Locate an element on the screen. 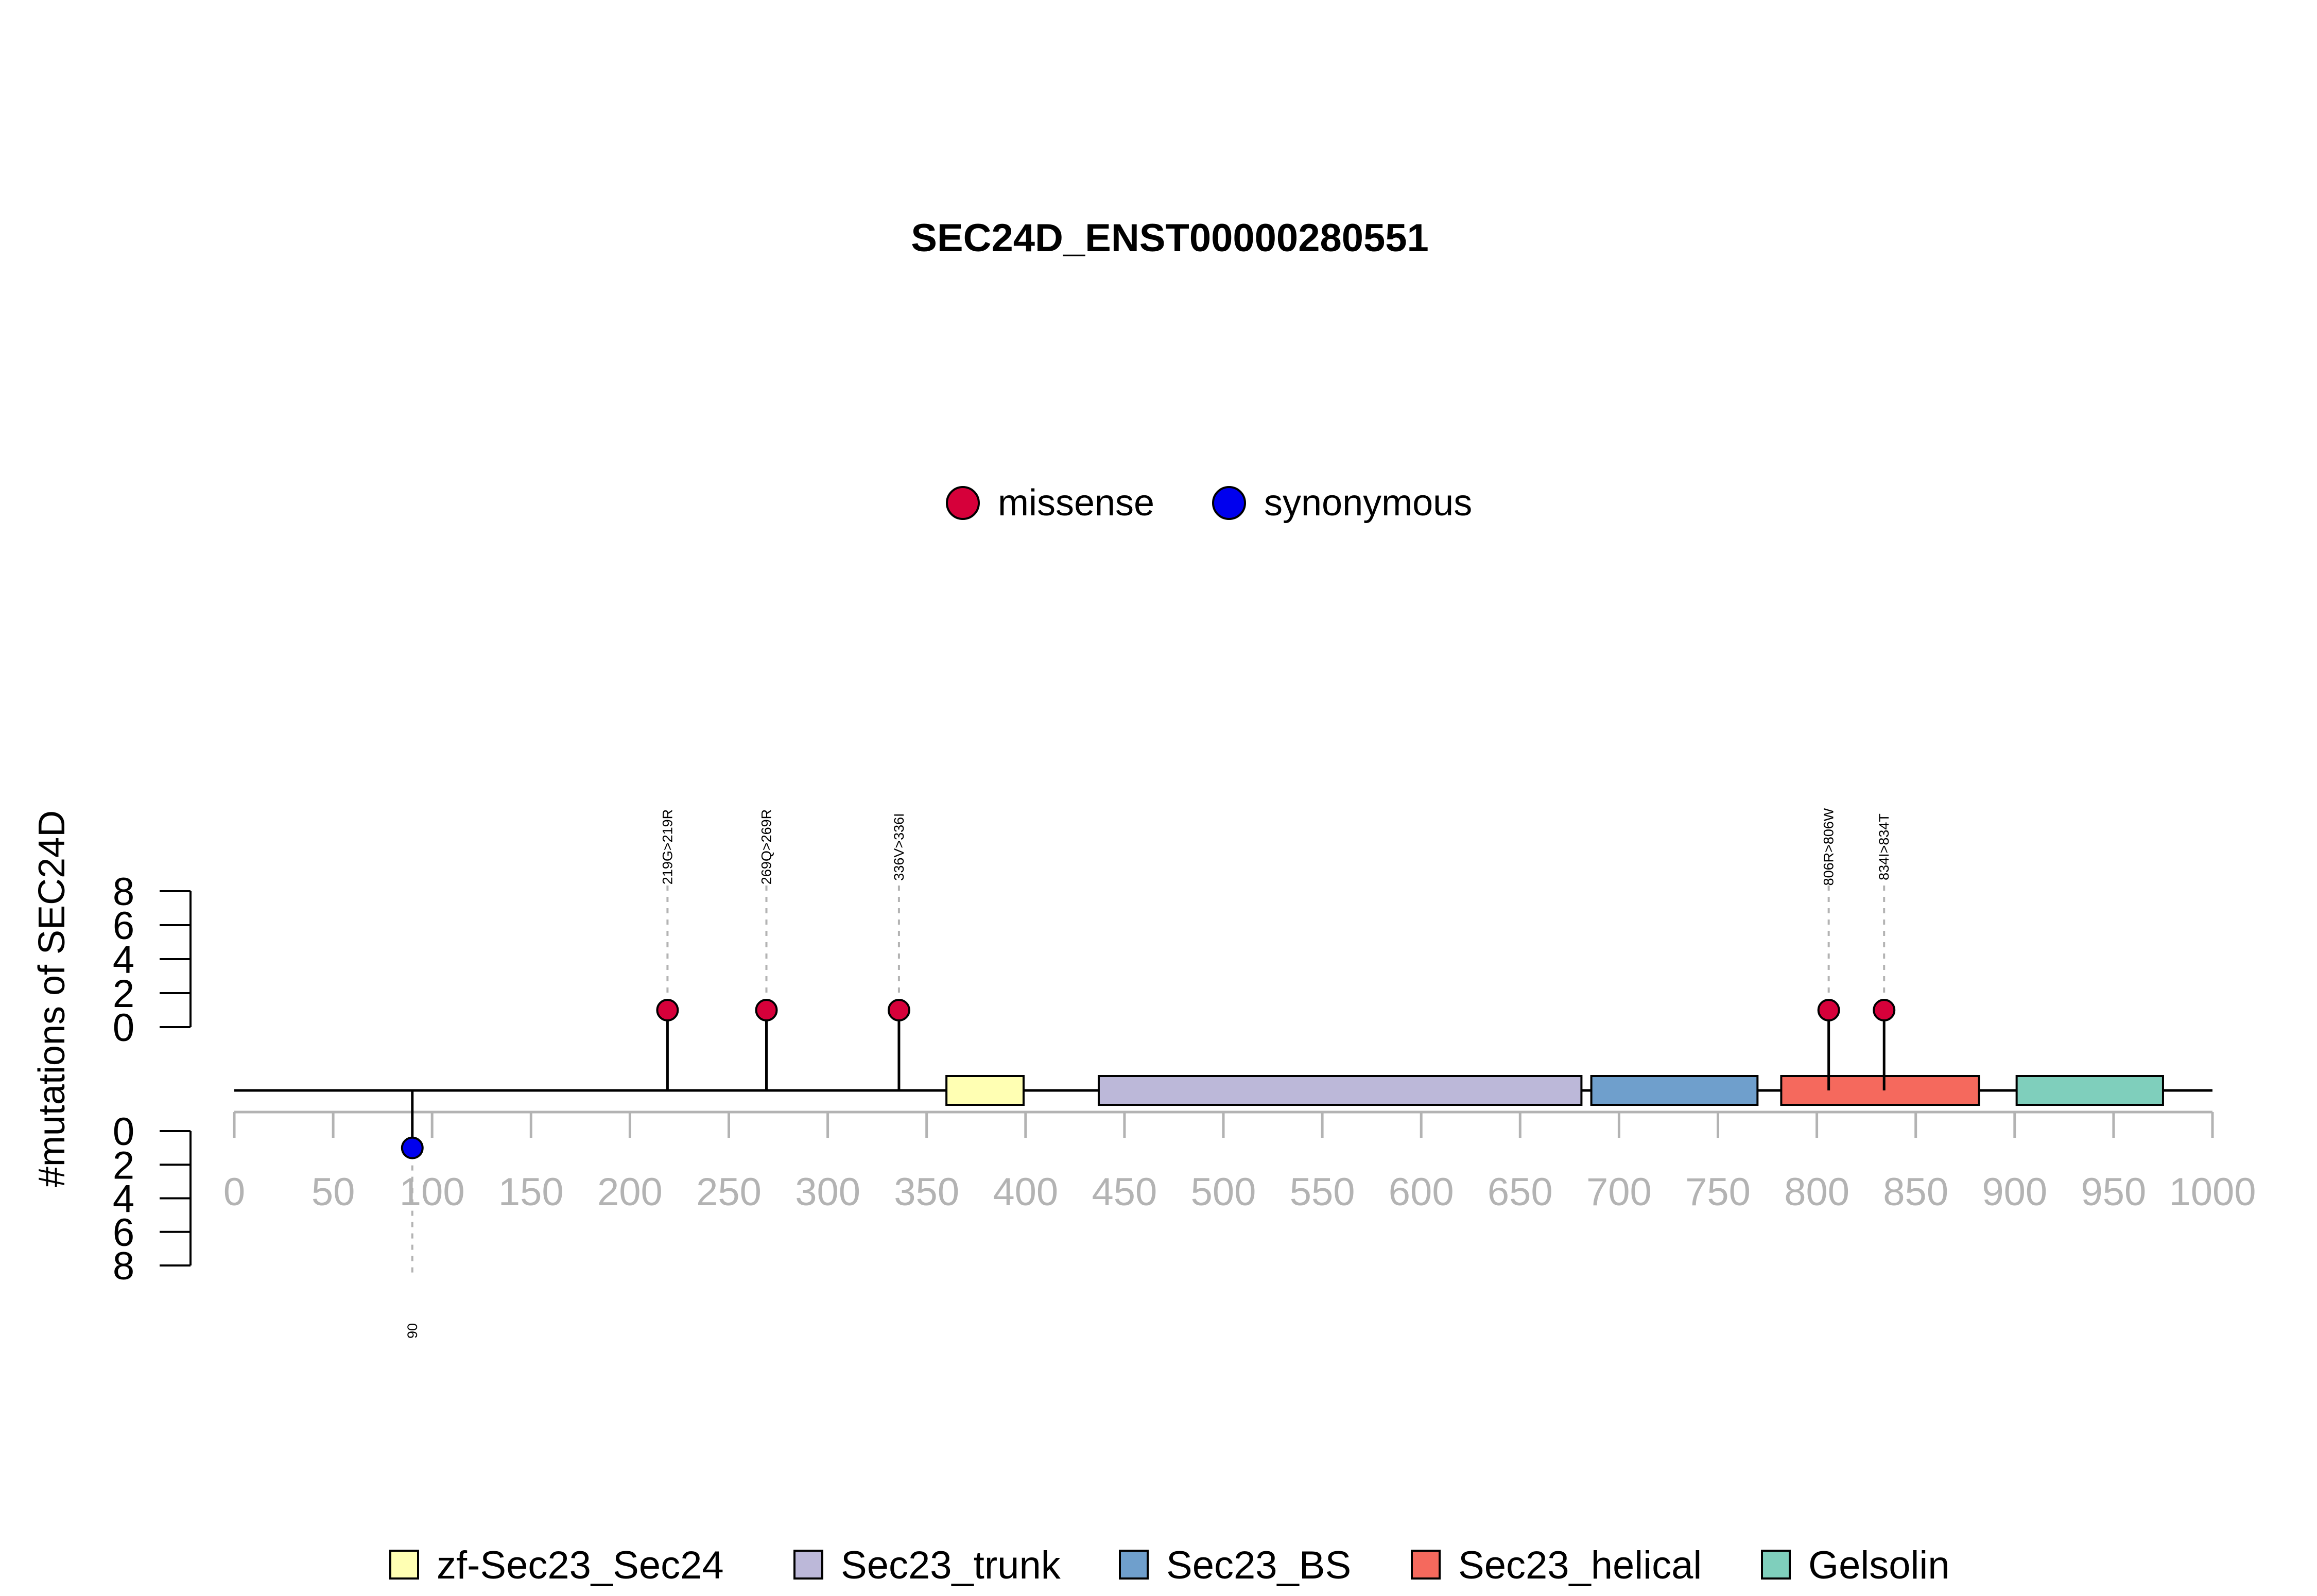 The width and height of the screenshot is (2317, 1596). y-axis-label: #mutations of SEC24D is located at coordinates (52, 999).